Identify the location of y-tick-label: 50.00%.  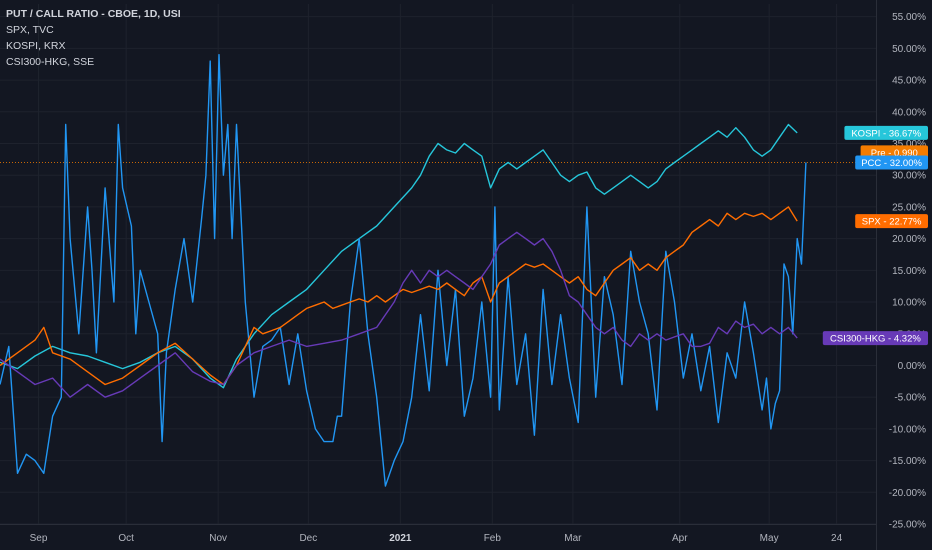
(909, 49).